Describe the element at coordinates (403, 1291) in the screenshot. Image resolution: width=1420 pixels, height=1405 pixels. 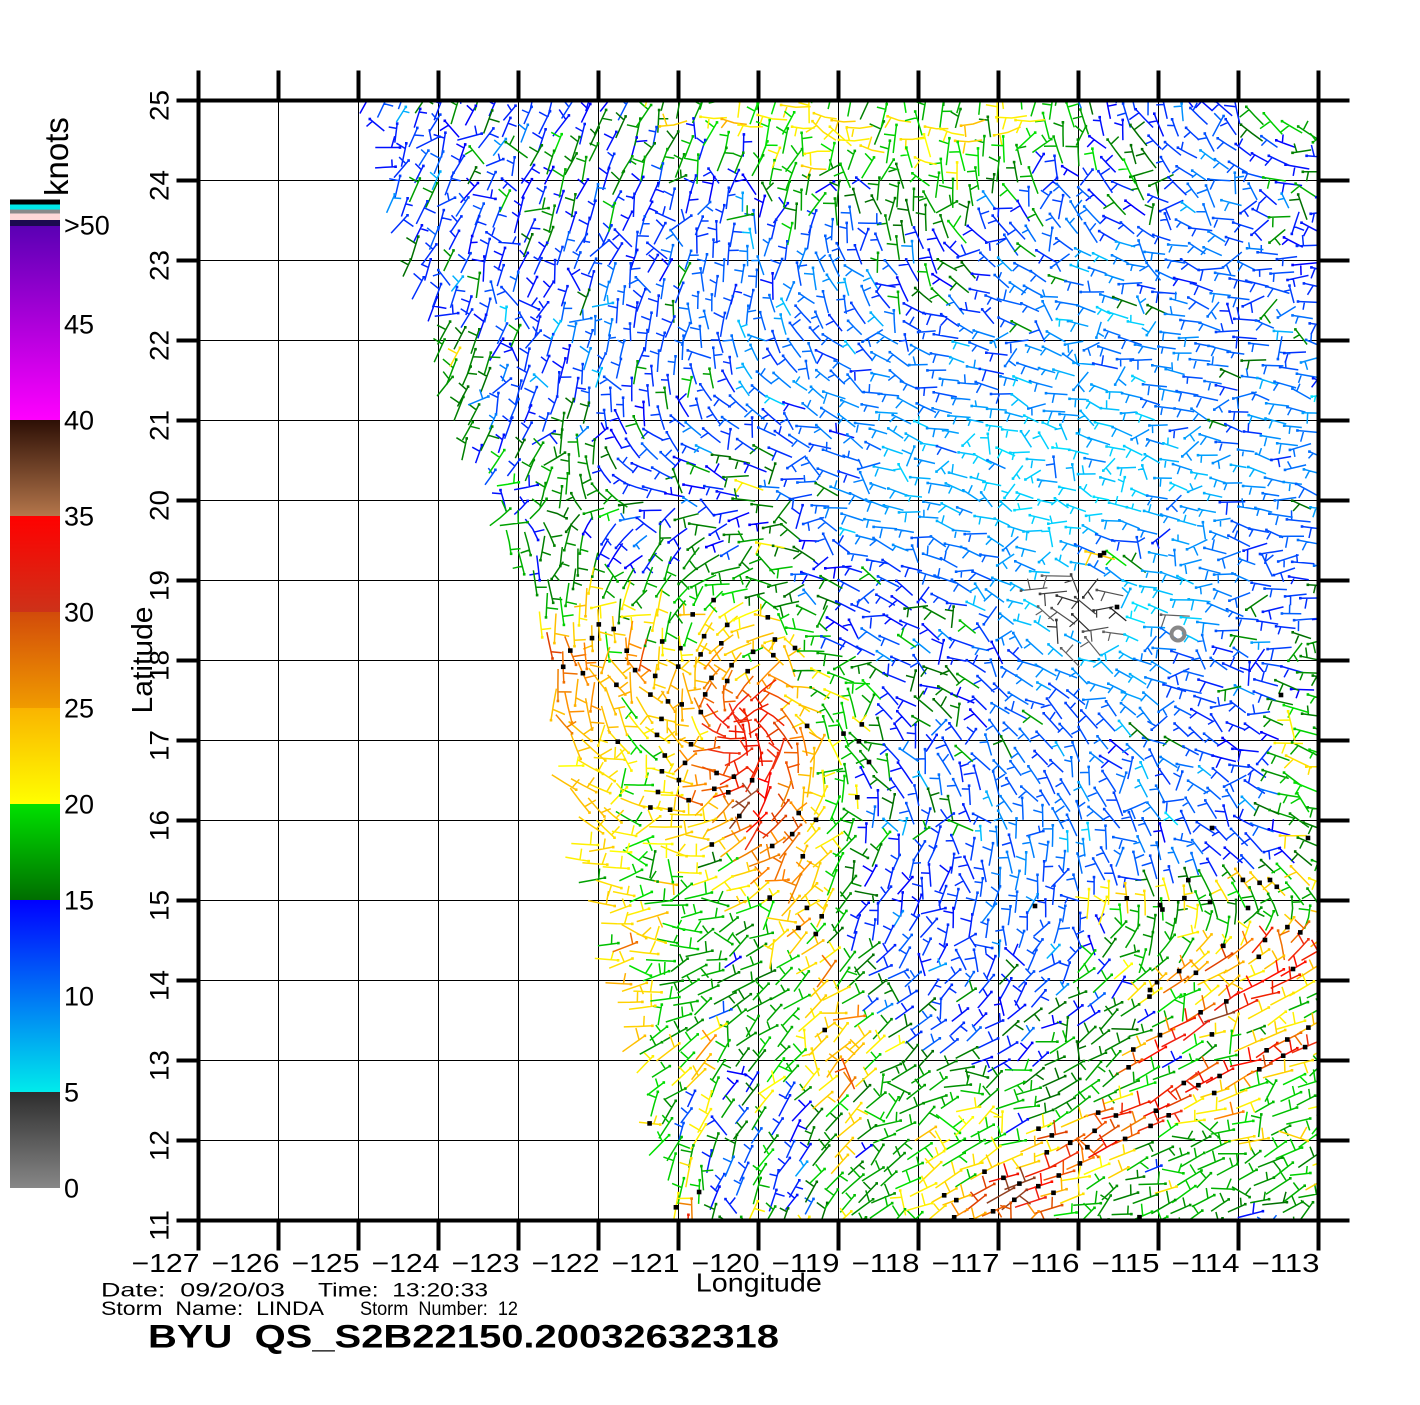
I see `svg-text: Time: 13:20:33` at that location.